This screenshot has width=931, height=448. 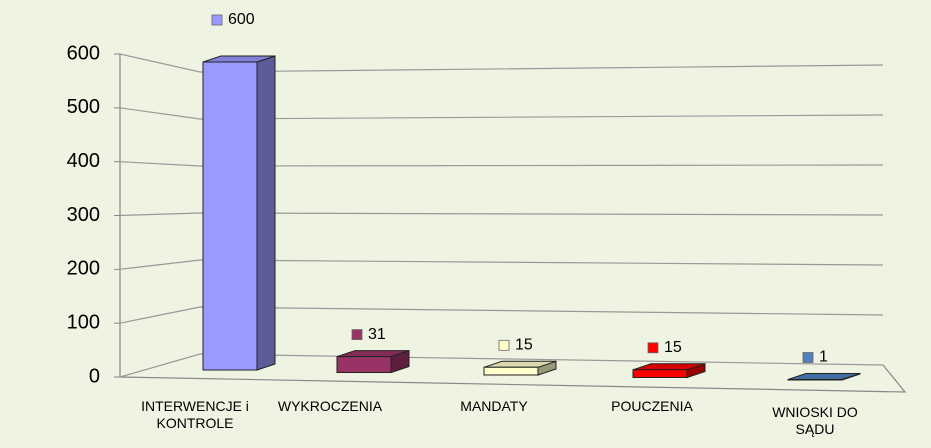 I want to click on y-tick-label: 300, so click(x=83, y=215).